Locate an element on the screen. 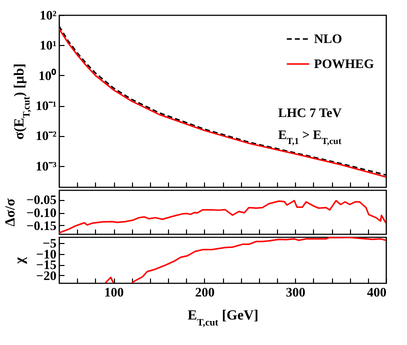 The width and height of the screenshot is (407, 345). y-tick-label: 10¹ is located at coordinates (48, 45).